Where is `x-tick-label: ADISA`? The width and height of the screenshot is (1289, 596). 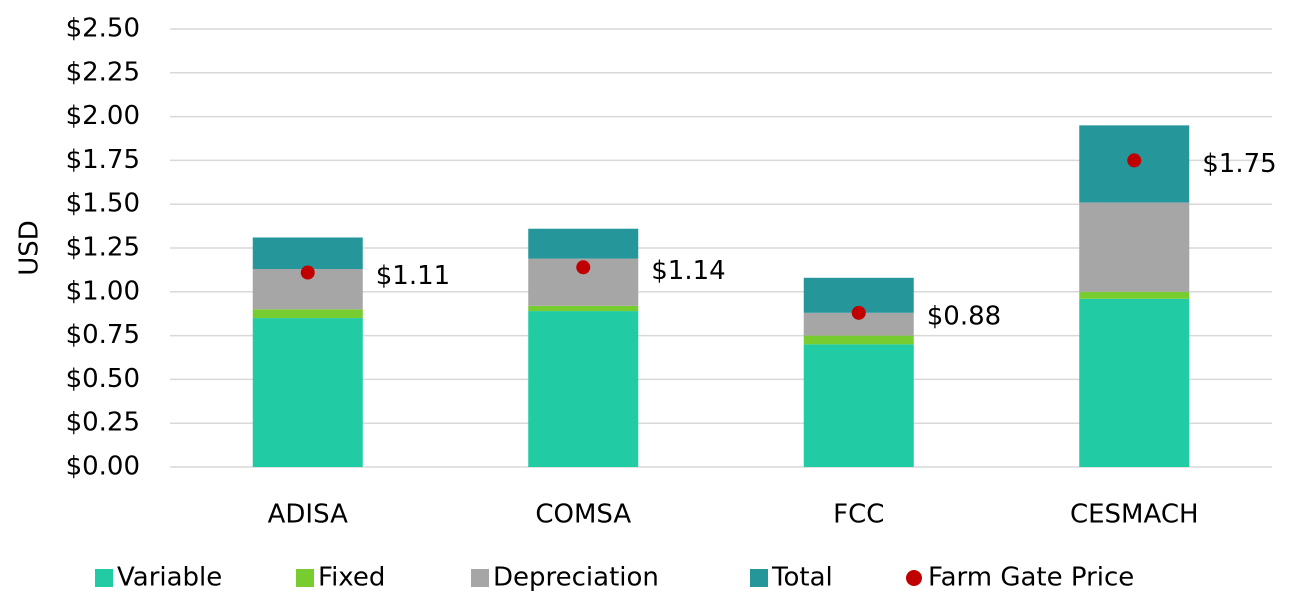
x-tick-label: ADISA is located at coordinates (308, 515).